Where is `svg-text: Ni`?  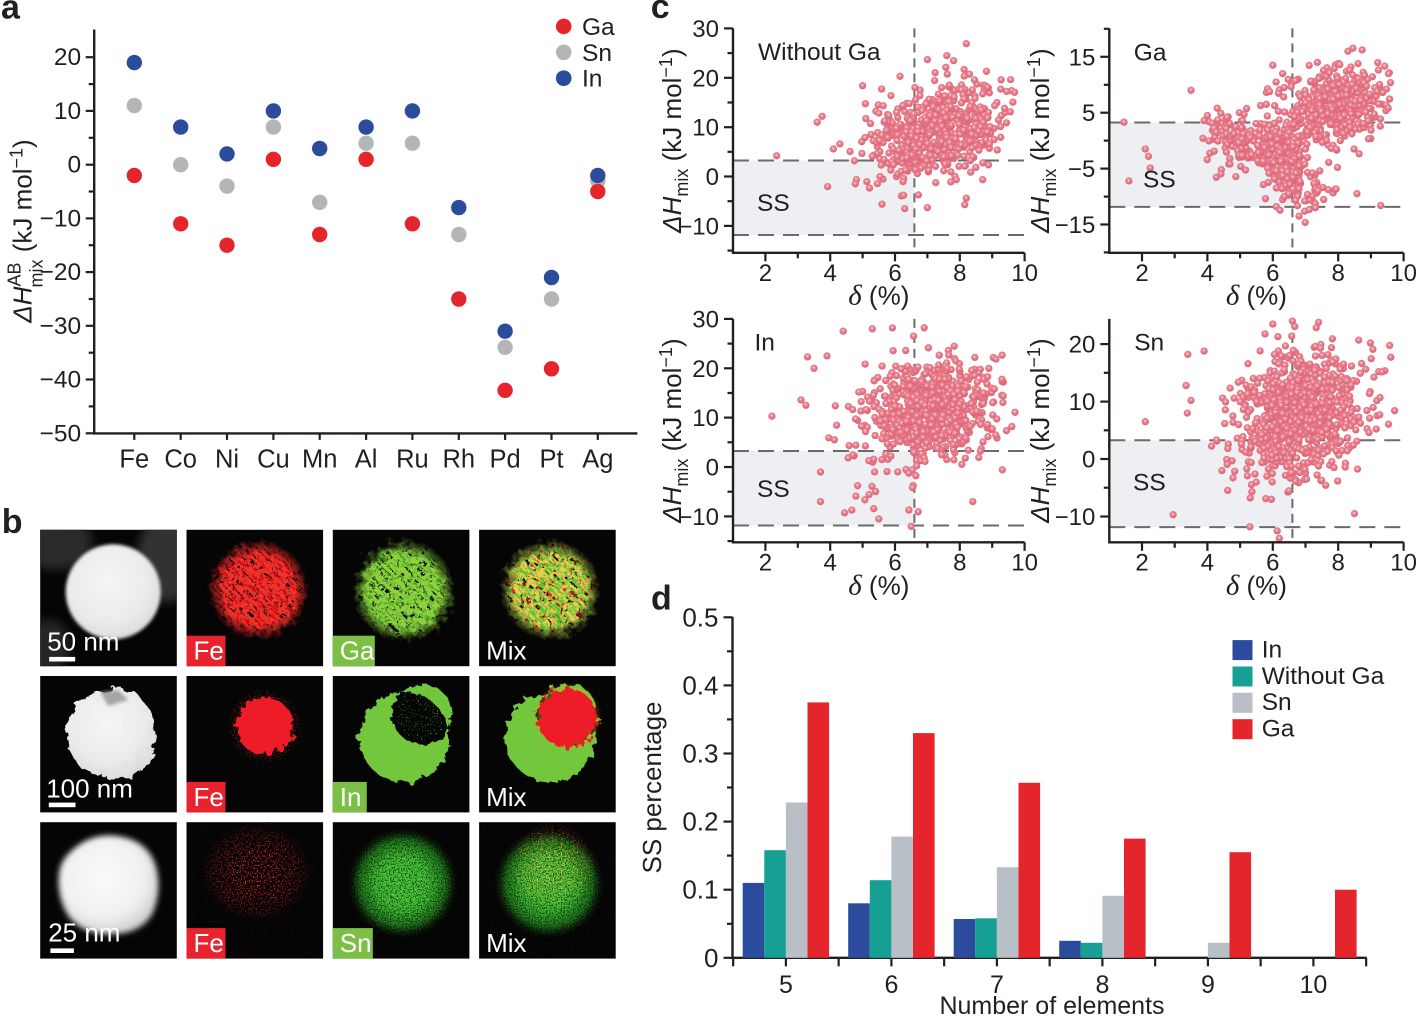
svg-text: Ni is located at coordinates (227, 460).